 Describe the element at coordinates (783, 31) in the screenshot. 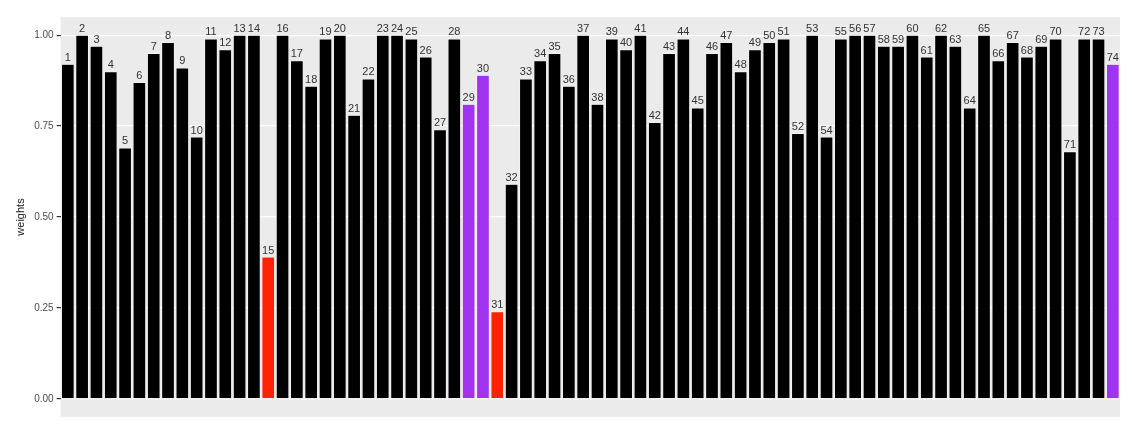

I see `x-tick-label: 51` at that location.